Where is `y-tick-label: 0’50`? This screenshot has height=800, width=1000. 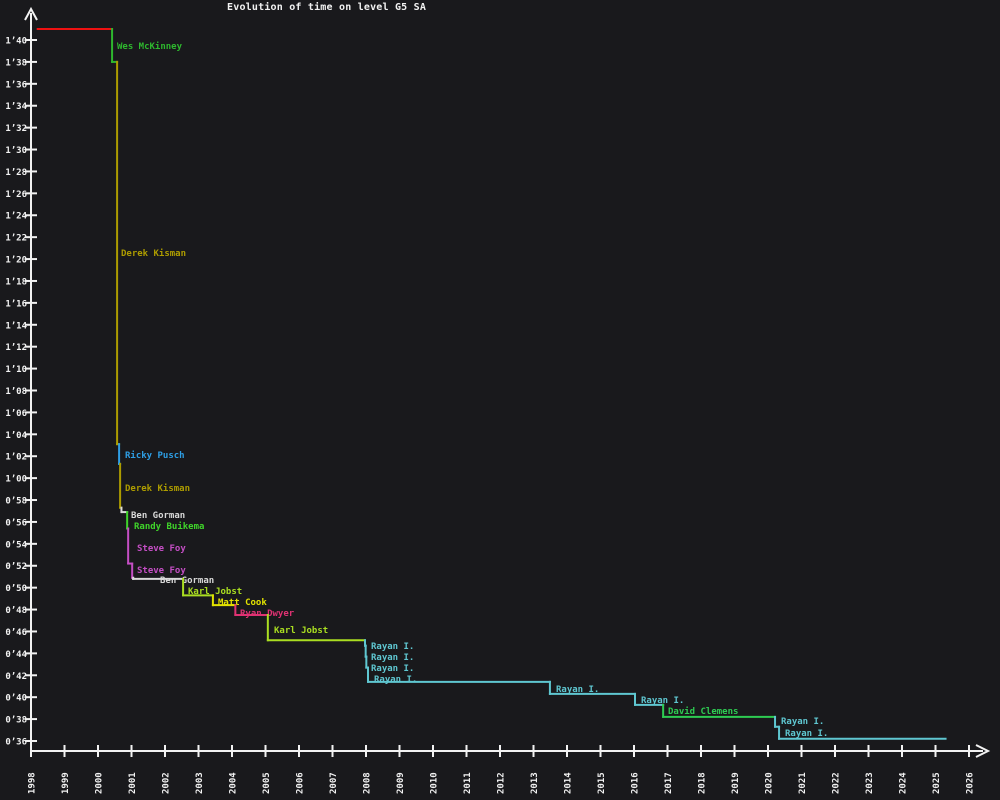
y-tick-label: 0’50 is located at coordinates (16, 589).